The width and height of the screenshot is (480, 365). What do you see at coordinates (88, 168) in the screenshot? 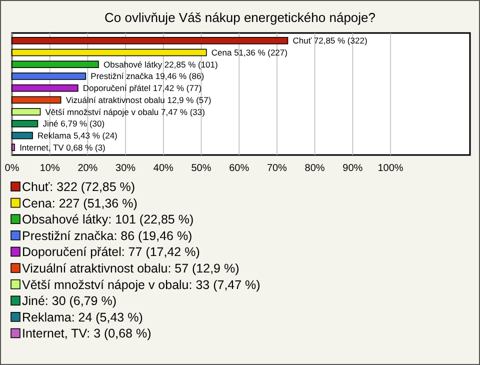
I see `x-tick-label: 20%` at bounding box center [88, 168].